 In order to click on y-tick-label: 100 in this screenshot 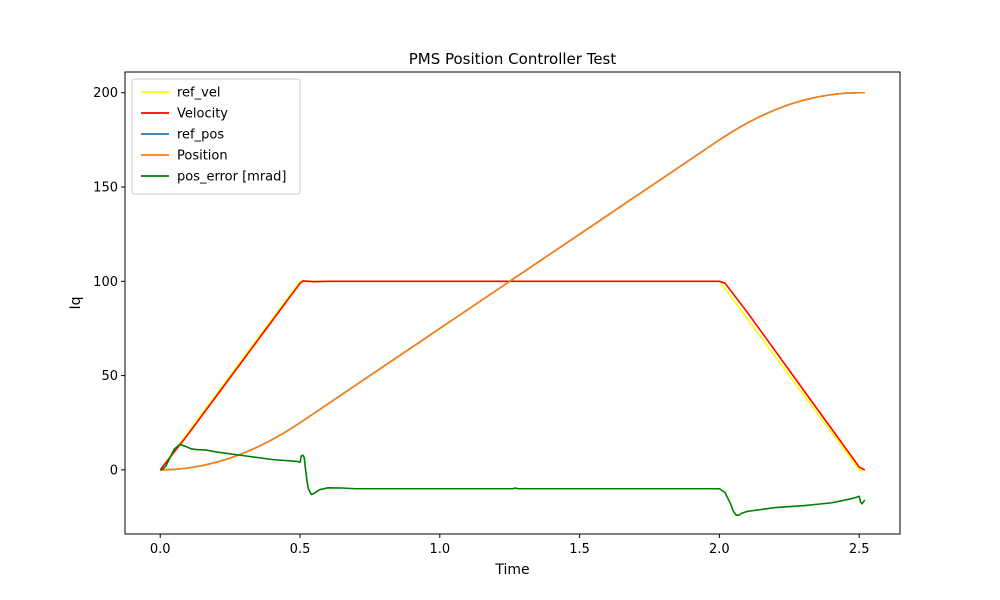, I will do `click(105, 282)`.